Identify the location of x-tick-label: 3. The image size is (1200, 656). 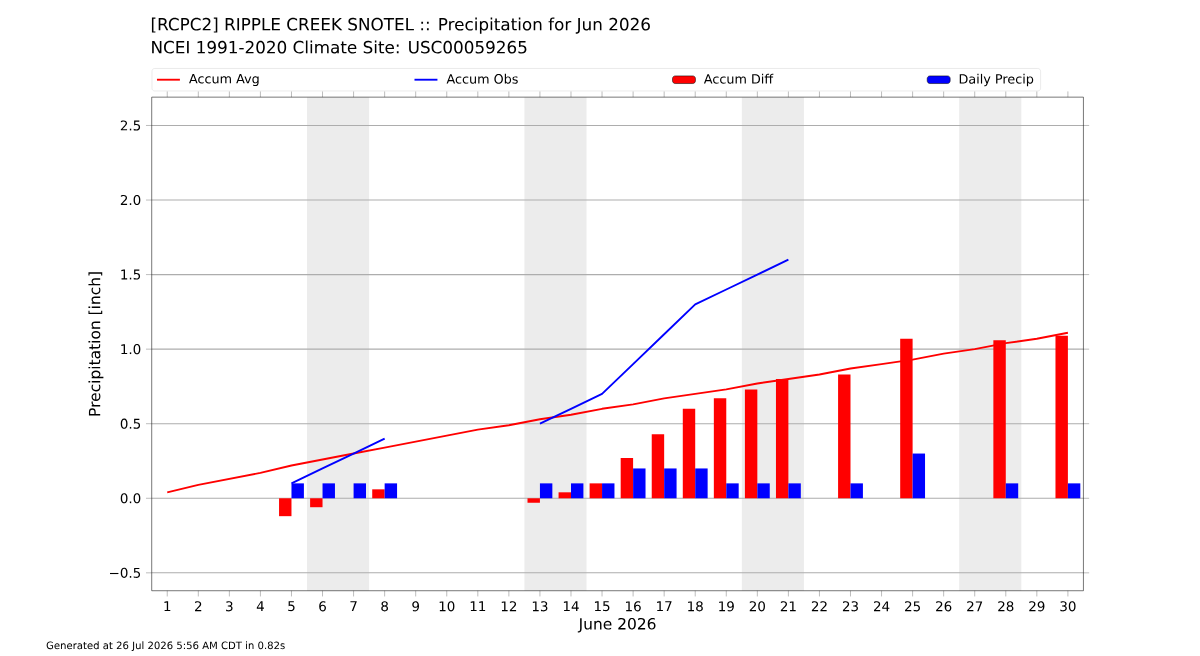
(229, 606).